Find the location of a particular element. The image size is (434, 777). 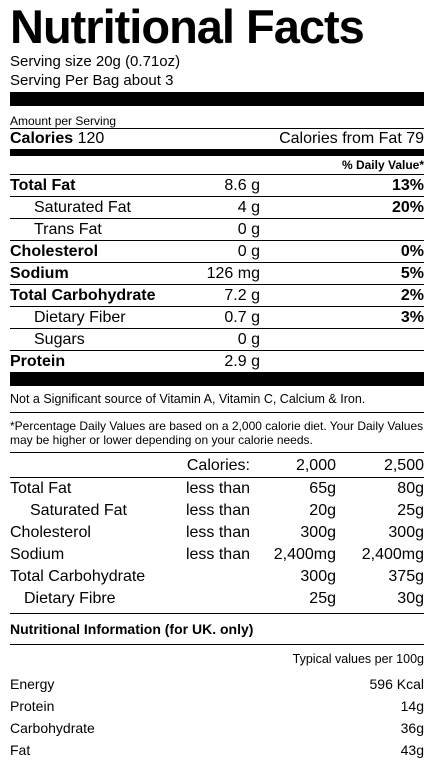

reference-value-2000: 65g is located at coordinates (322, 488).